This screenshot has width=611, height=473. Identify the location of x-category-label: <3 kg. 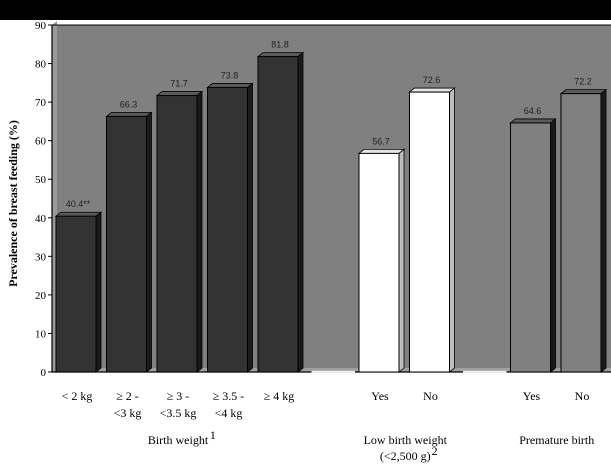
(128, 413).